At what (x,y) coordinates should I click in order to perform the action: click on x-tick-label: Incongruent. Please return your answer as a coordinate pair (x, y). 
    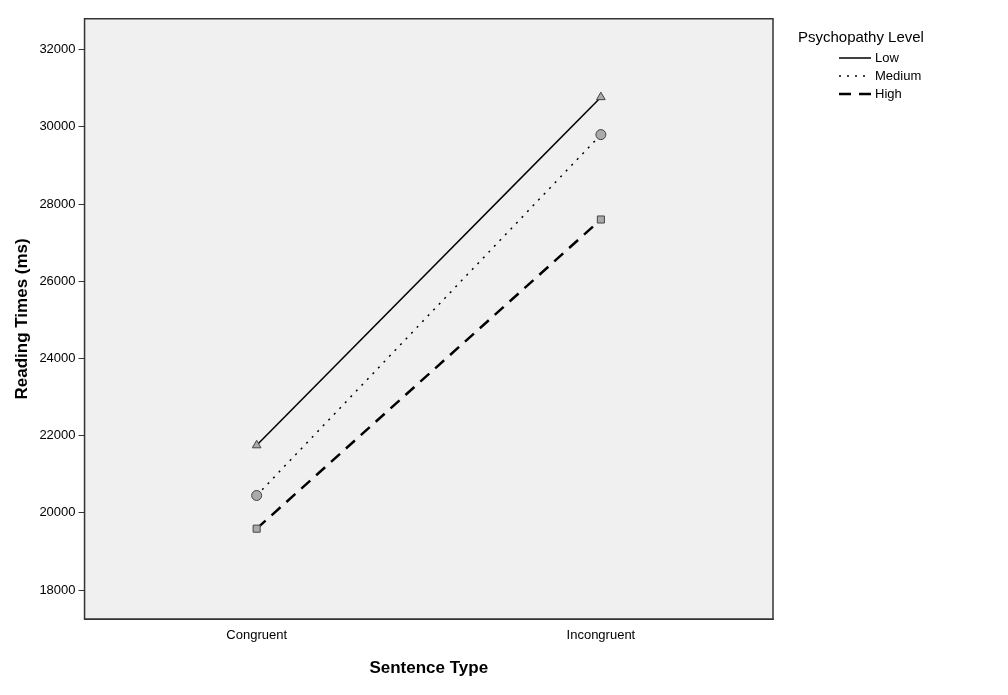
    Looking at the image, I should click on (601, 635).